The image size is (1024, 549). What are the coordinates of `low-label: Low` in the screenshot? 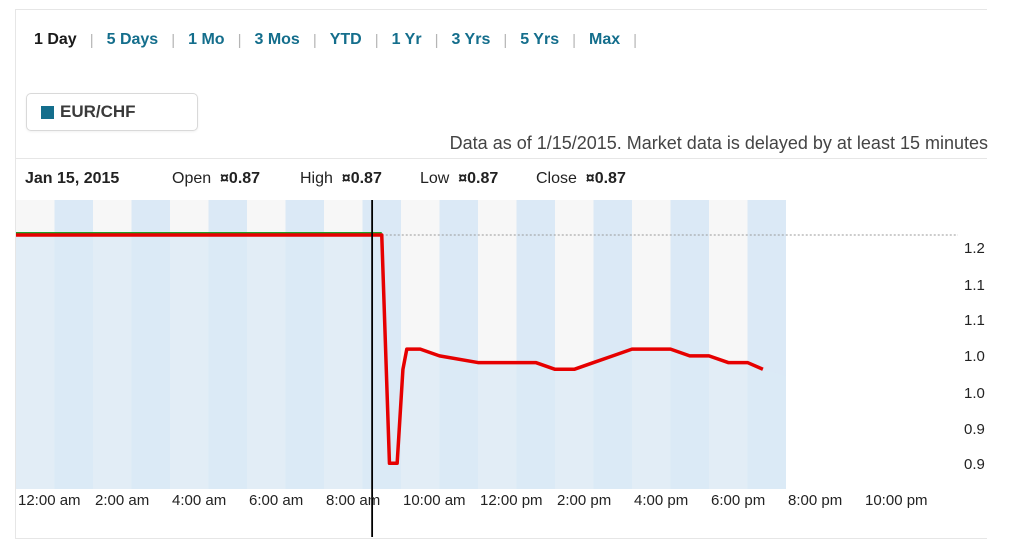 It's located at (435, 178).